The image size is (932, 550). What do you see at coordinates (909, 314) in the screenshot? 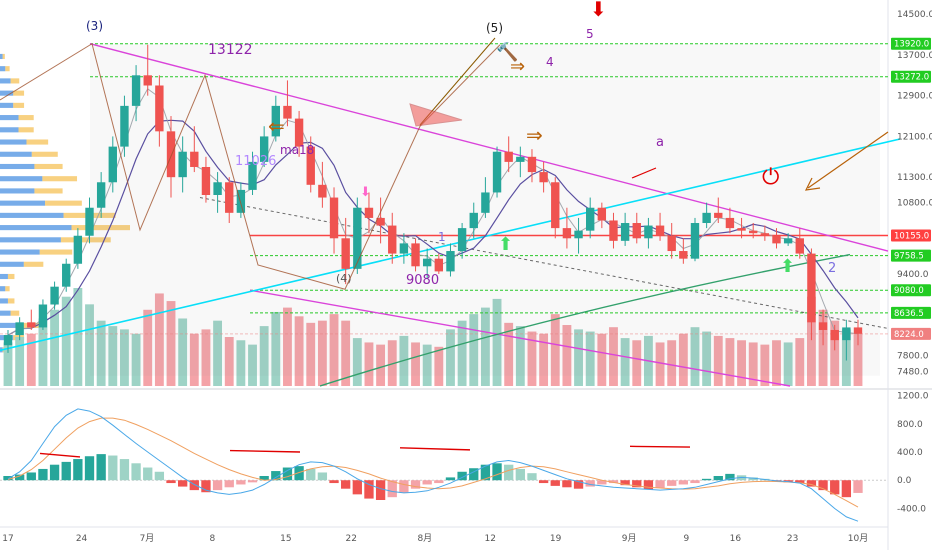
I see `price-level-badge-label: 8636.5` at bounding box center [909, 314].